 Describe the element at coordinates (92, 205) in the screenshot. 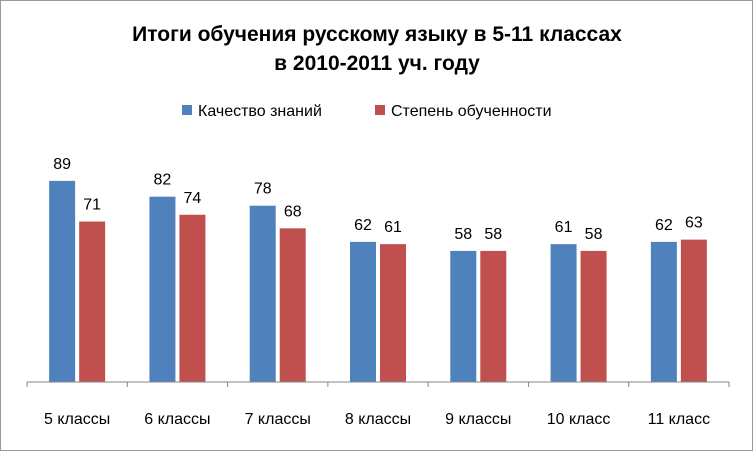

I see `data-label-series-2-1: 71` at that location.